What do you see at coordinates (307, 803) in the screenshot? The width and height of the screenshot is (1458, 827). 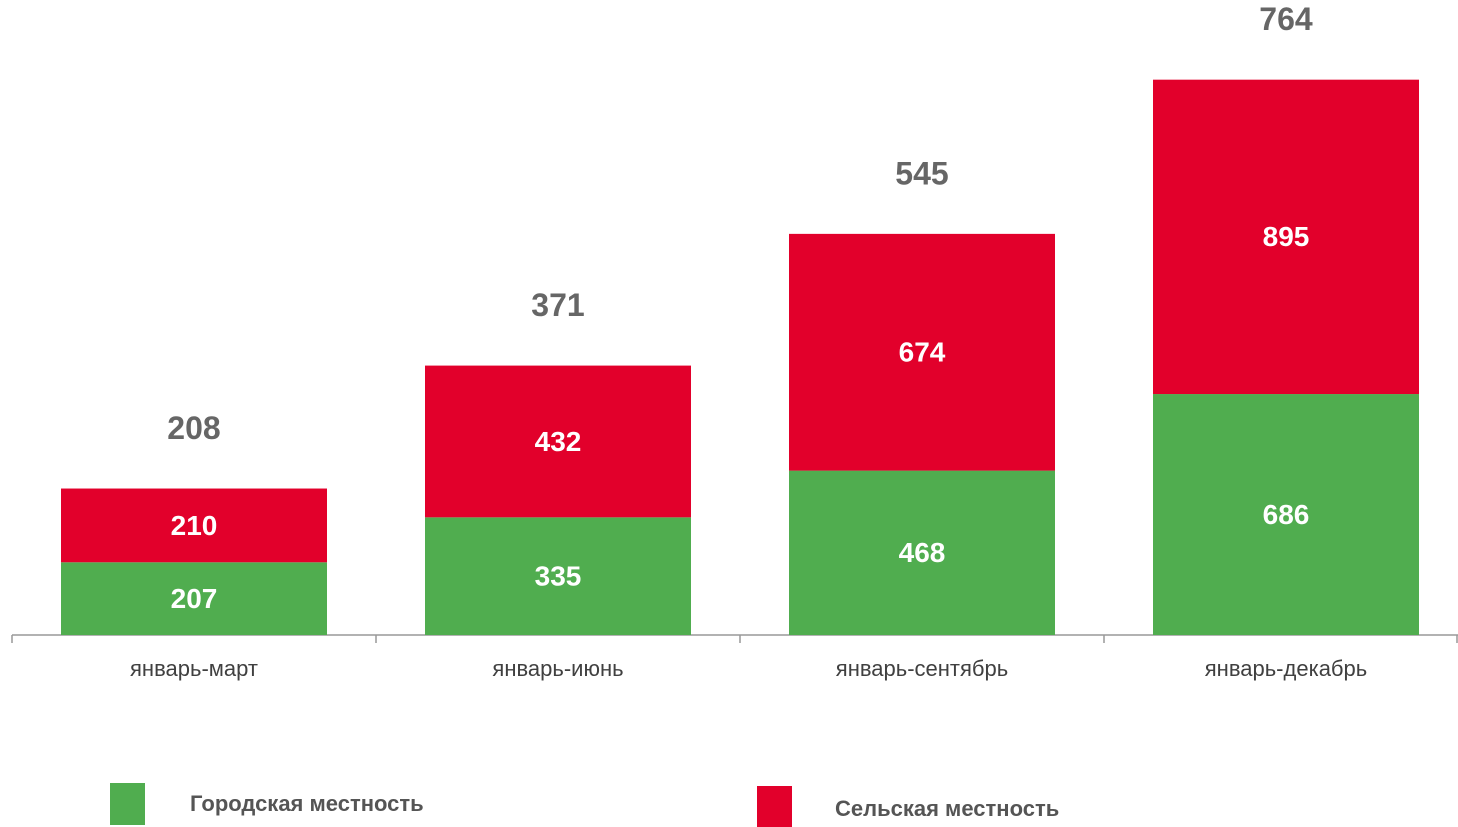 I see `legend-label: Городская местность` at bounding box center [307, 803].